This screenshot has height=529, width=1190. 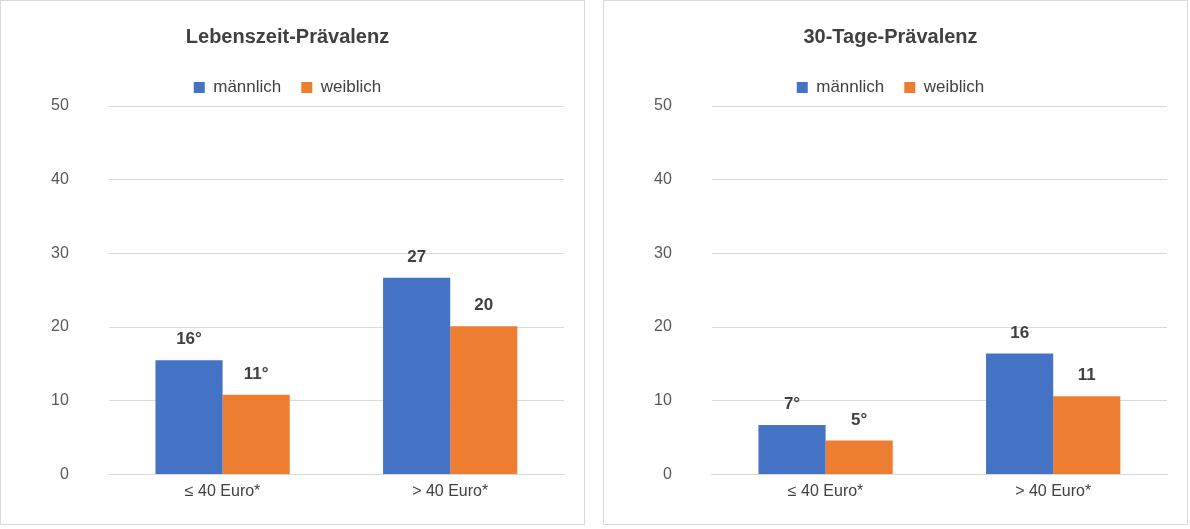 What do you see at coordinates (792, 404) in the screenshot?
I see `data-label: 7°` at bounding box center [792, 404].